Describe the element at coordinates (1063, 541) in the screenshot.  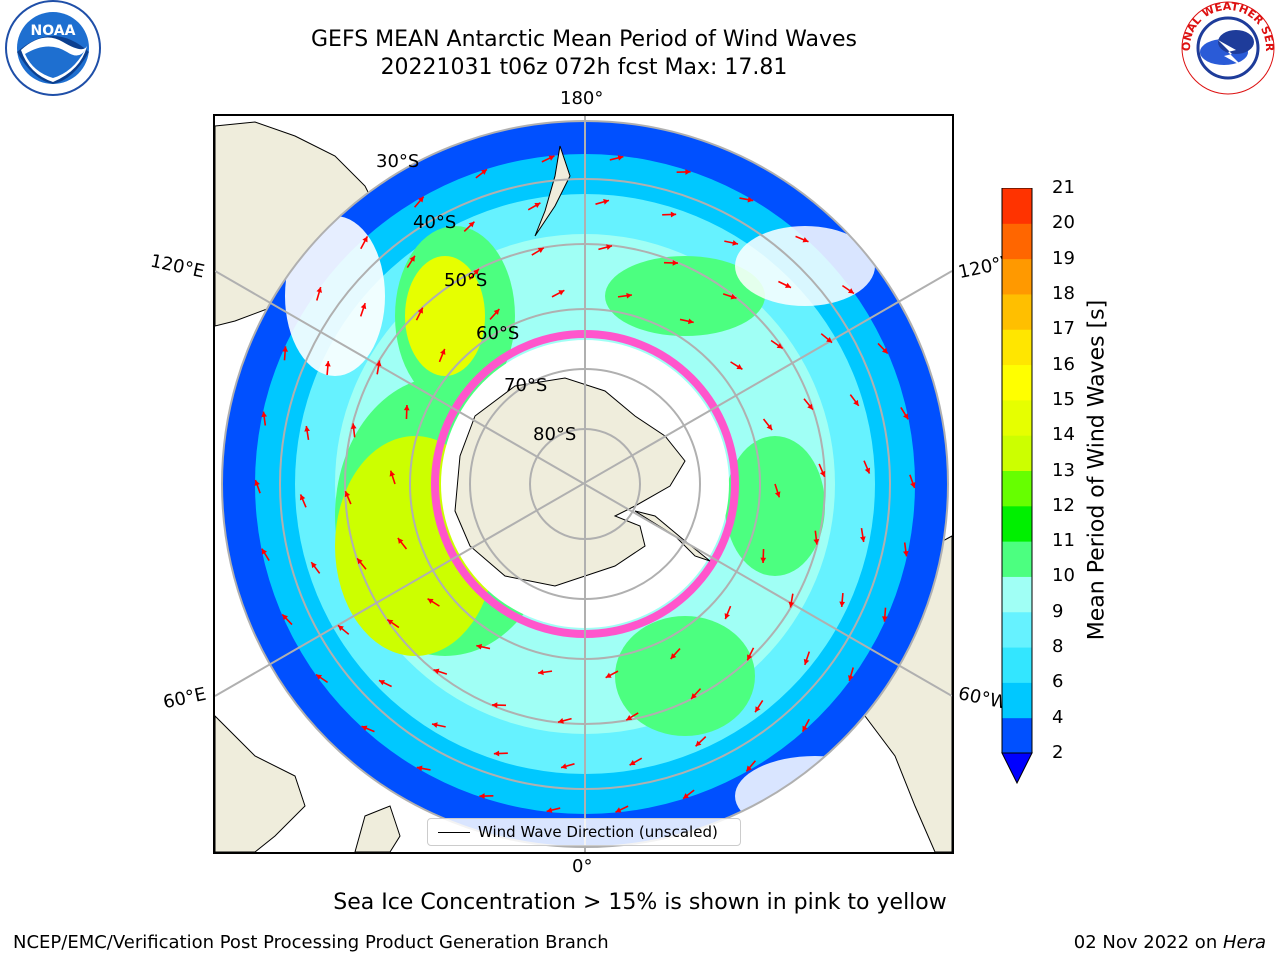
I see `colorbar-tick-label: 11` at that location.